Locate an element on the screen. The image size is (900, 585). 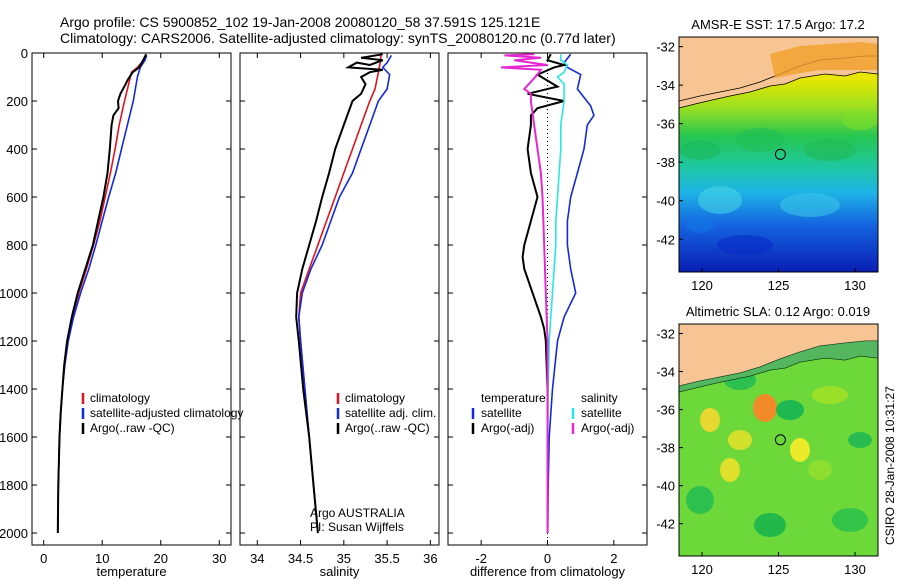
sst_map-xtick-label: 125 is located at coordinates (779, 285).